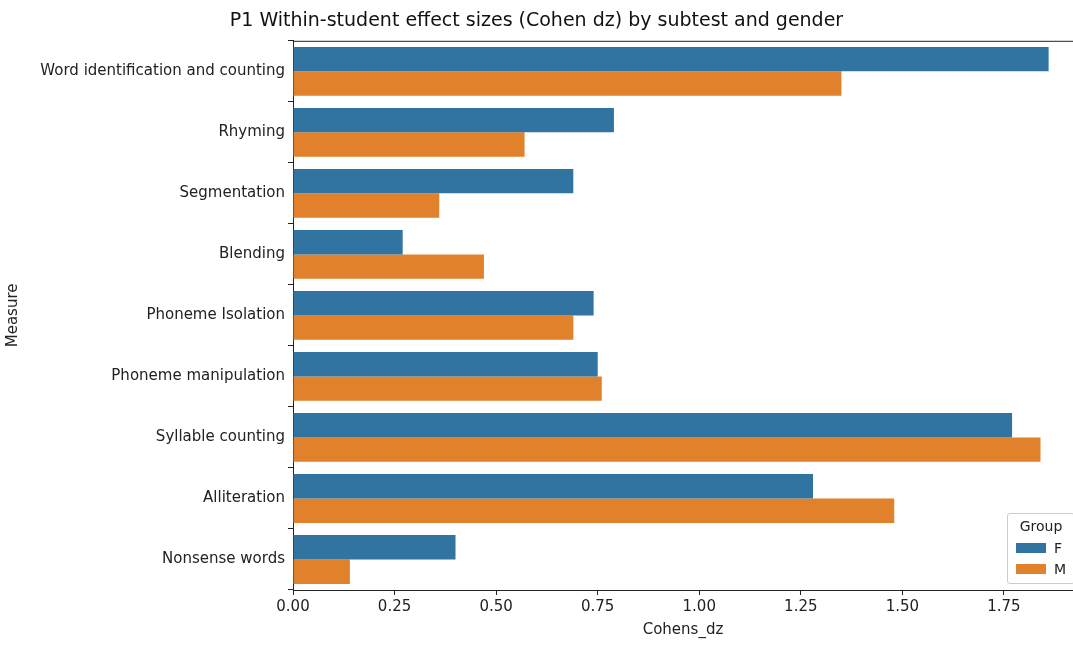  What do you see at coordinates (683, 629) in the screenshot?
I see `x-axis-title: Cohens_dz` at bounding box center [683, 629].